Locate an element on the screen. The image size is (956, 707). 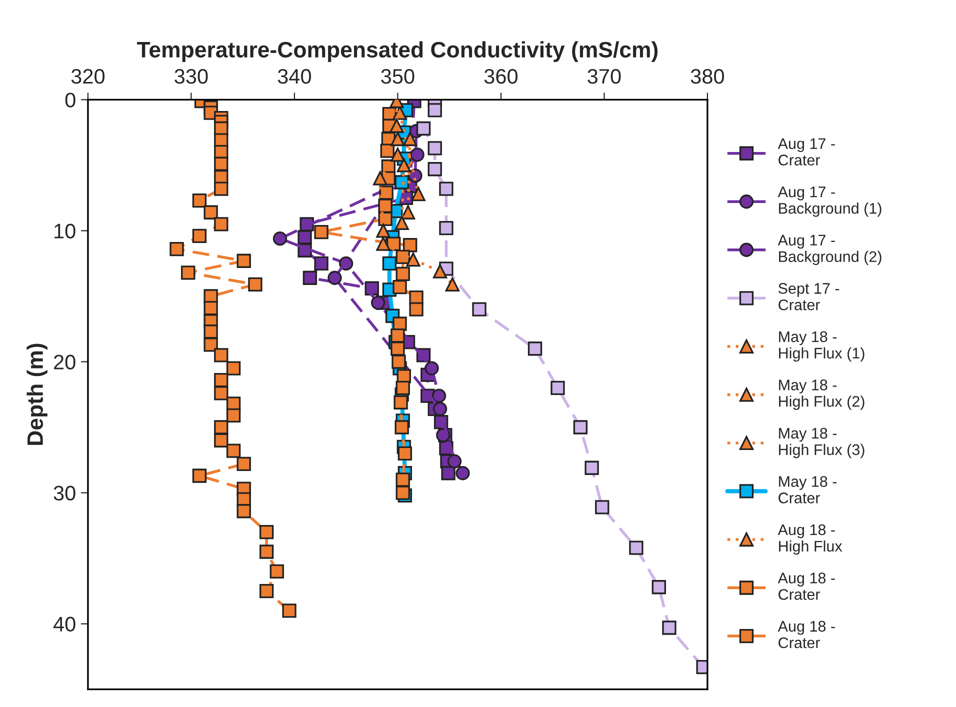
y-tick-label: 0 is located at coordinates (70, 100).